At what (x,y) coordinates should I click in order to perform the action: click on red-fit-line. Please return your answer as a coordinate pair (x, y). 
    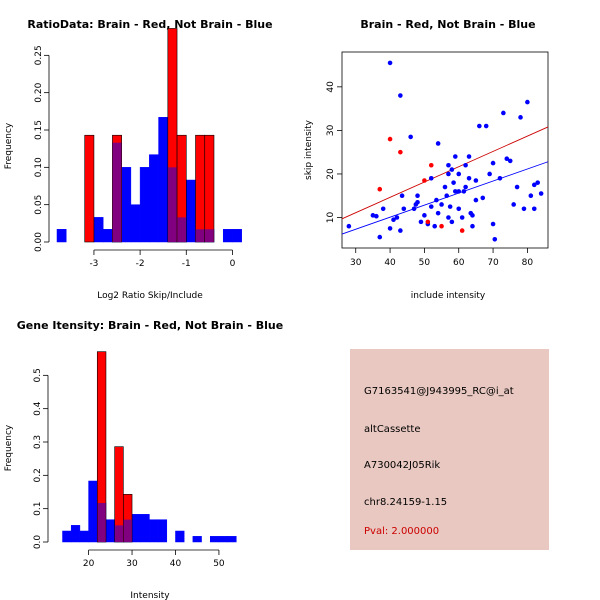
    Looking at the image, I should click on (445, 173).